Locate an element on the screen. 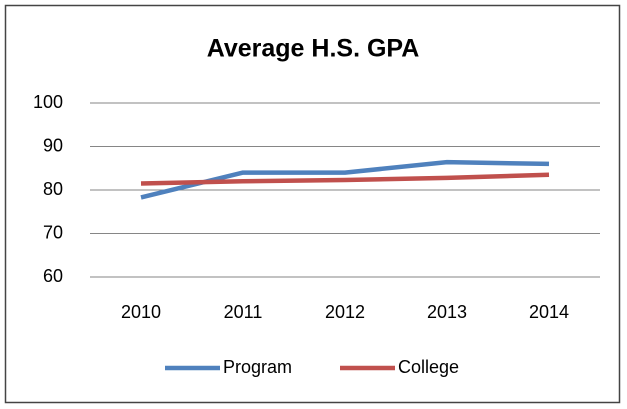 The height and width of the screenshot is (409, 627). x-tick-label: 2014 is located at coordinates (549, 312).